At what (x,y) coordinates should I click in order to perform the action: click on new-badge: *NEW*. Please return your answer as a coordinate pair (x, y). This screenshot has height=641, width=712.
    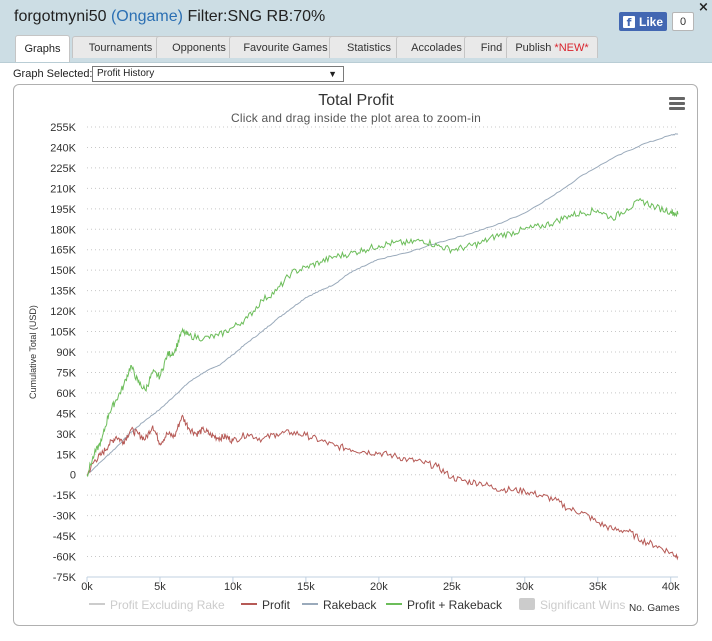
    Looking at the image, I should click on (571, 47).